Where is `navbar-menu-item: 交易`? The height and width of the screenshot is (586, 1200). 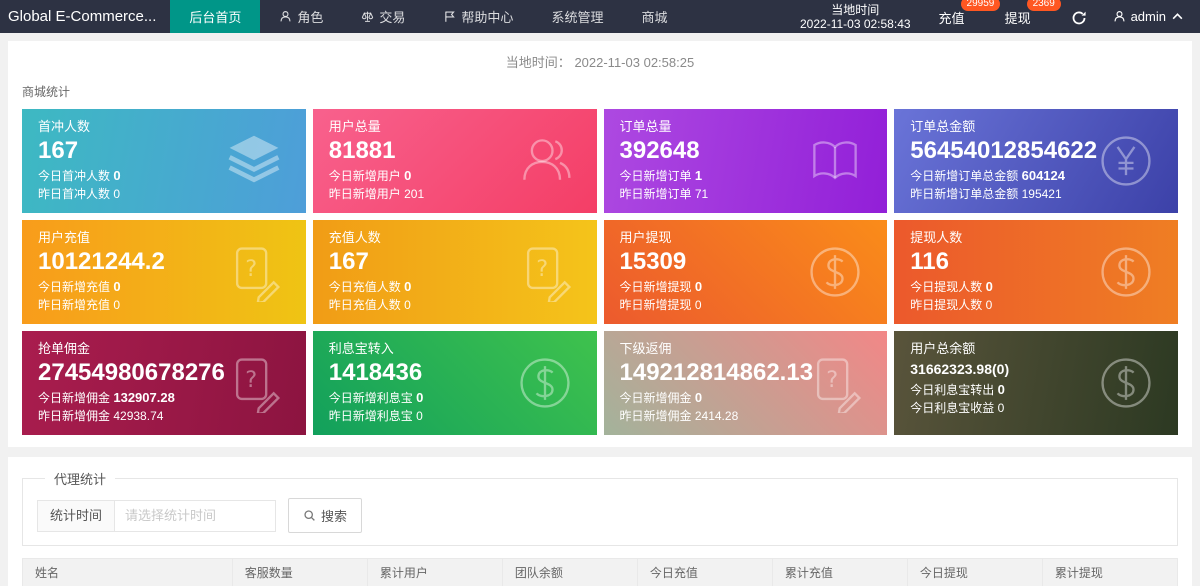
navbar-menu-item: 交易 is located at coordinates (383, 16).